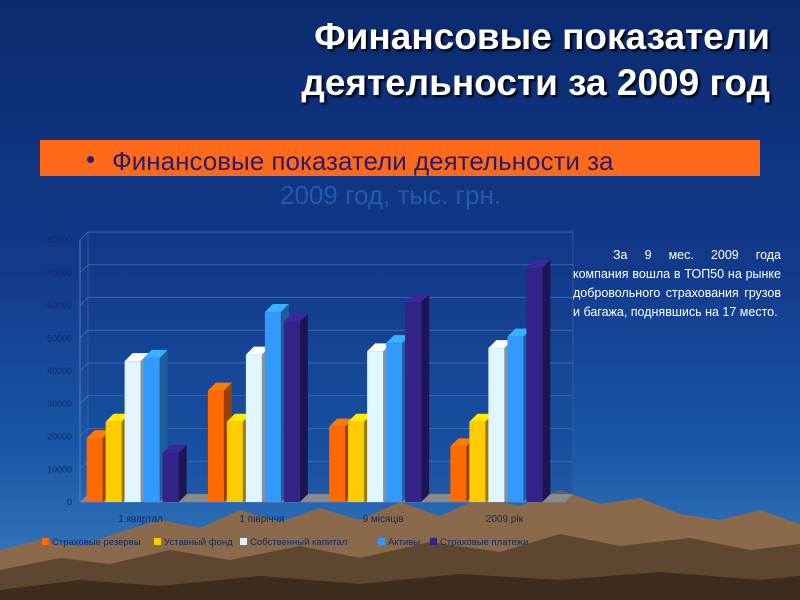 The height and width of the screenshot is (600, 800). Describe the element at coordinates (96, 542) in the screenshot. I see `legend-label: Страховые резервы` at that location.